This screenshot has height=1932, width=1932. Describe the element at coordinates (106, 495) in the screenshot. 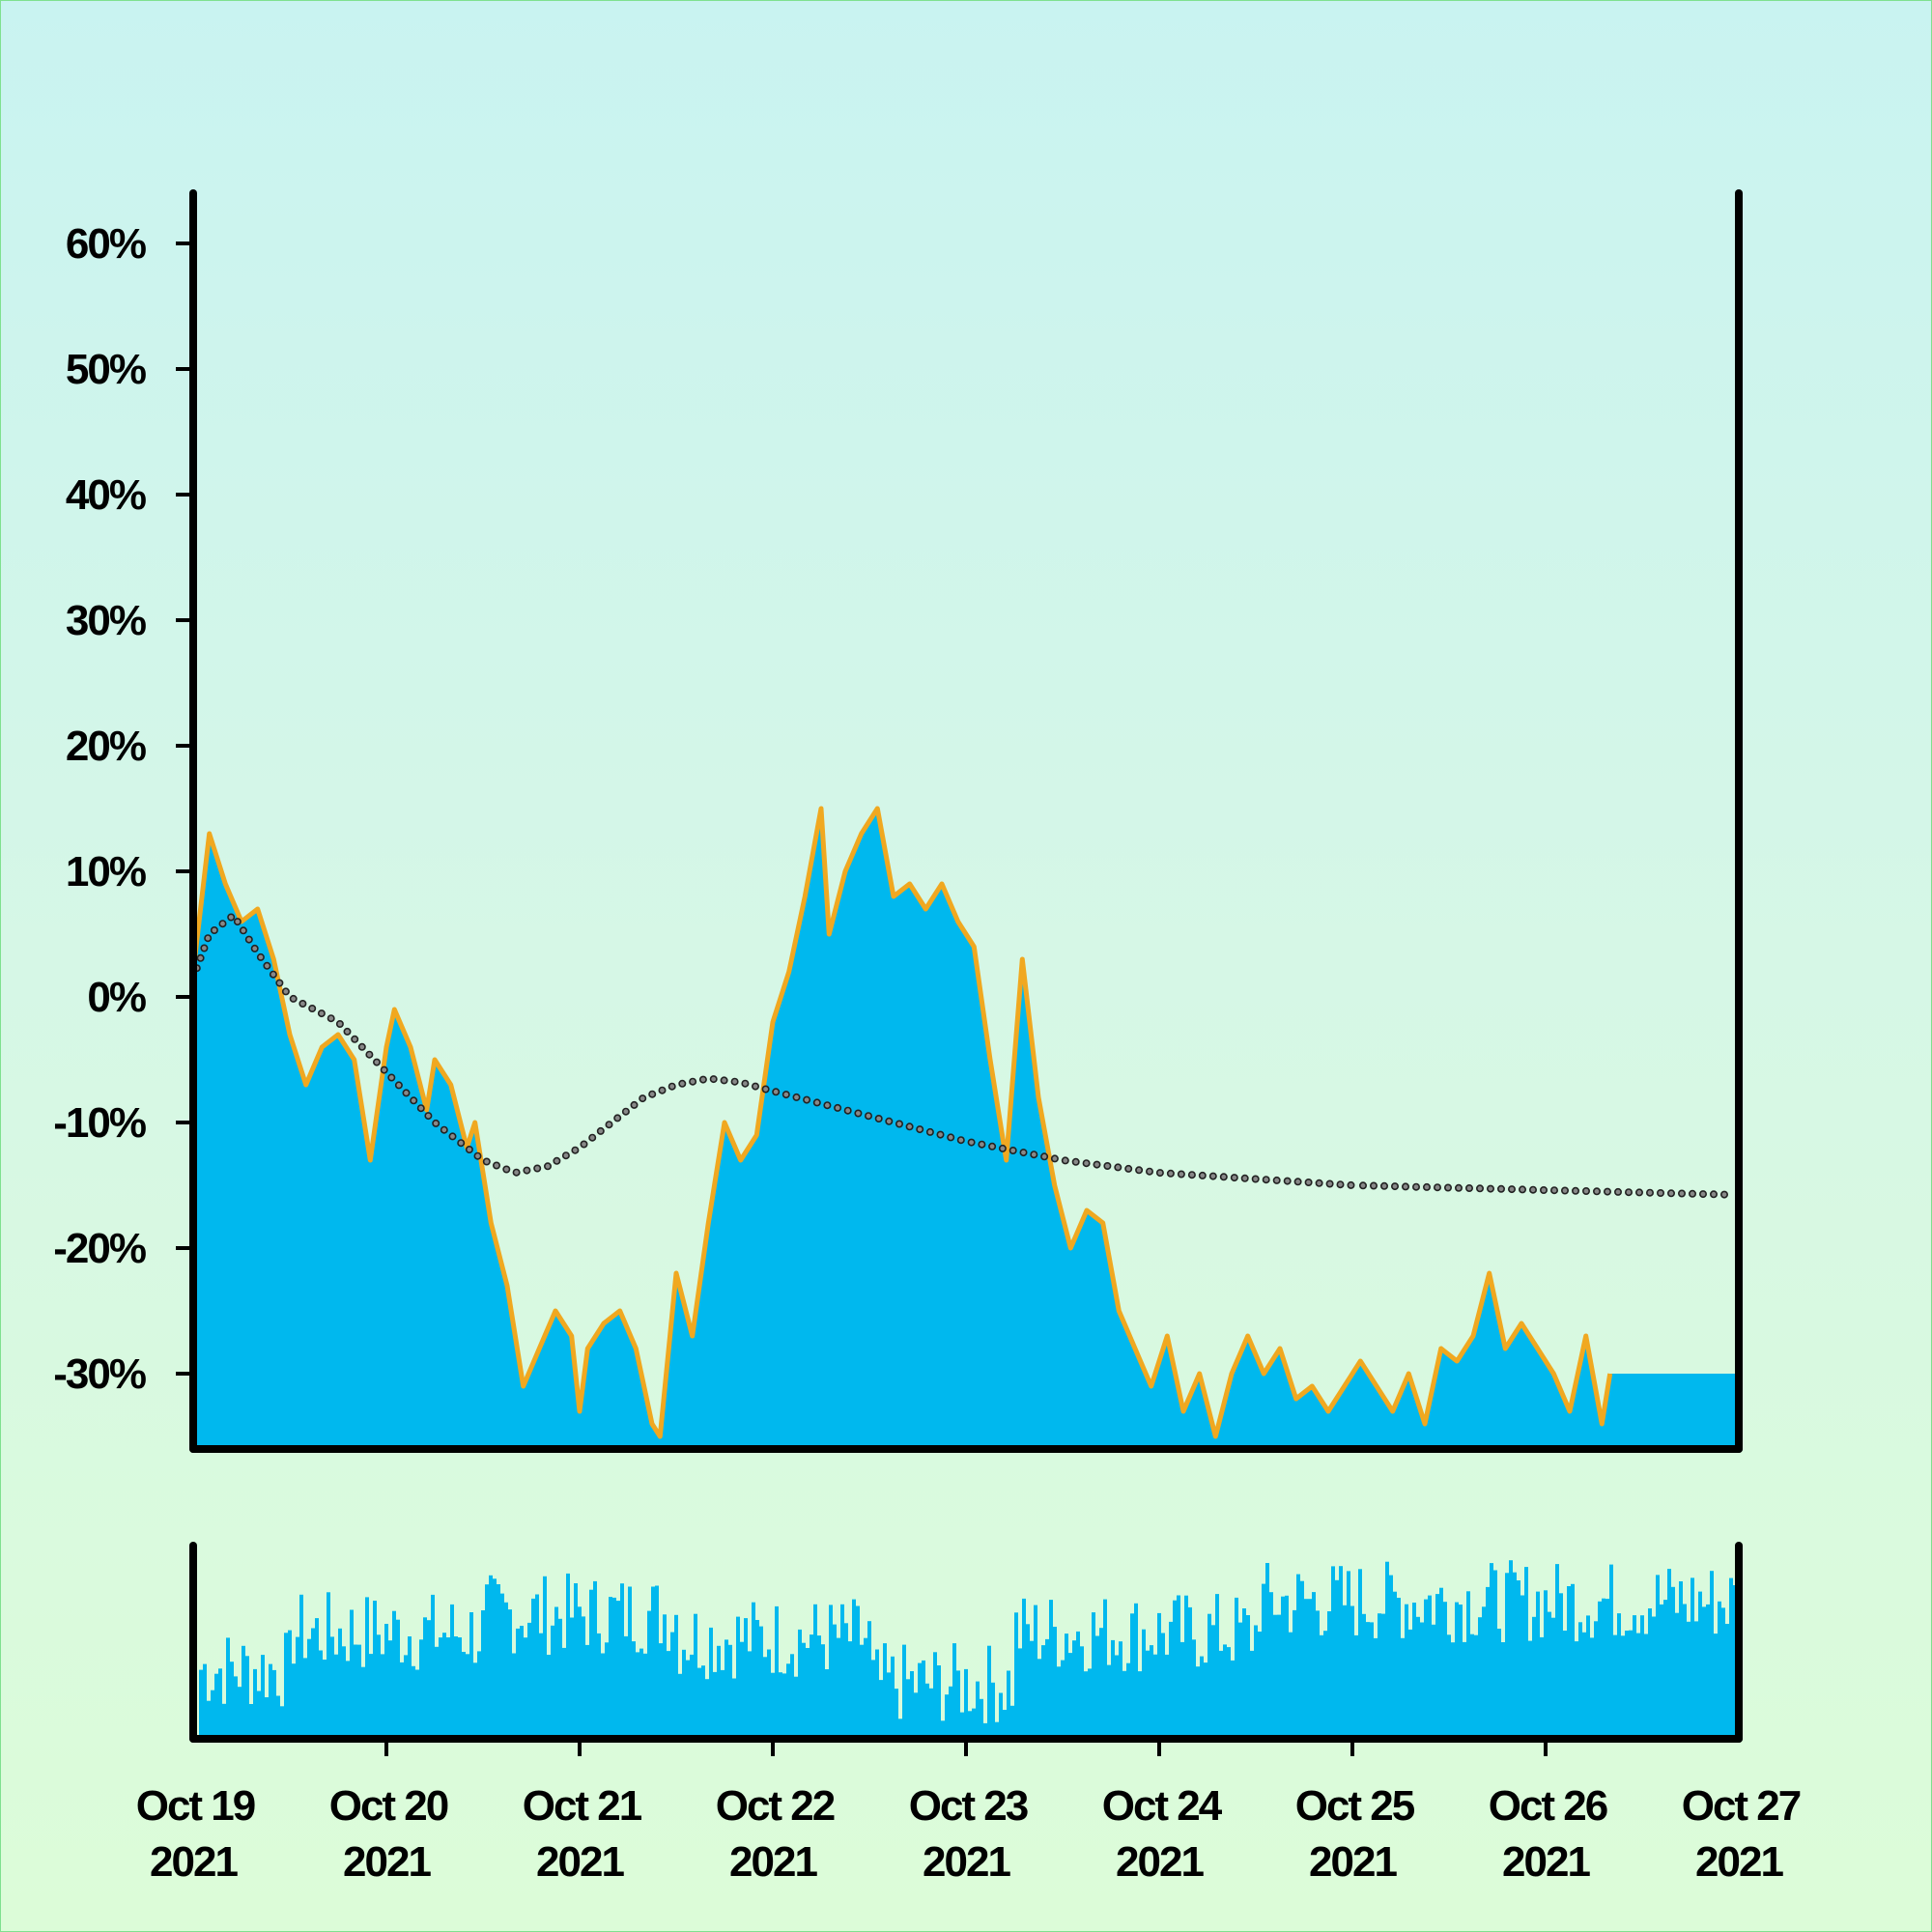

I see `y-tick-label: 40%` at that location.